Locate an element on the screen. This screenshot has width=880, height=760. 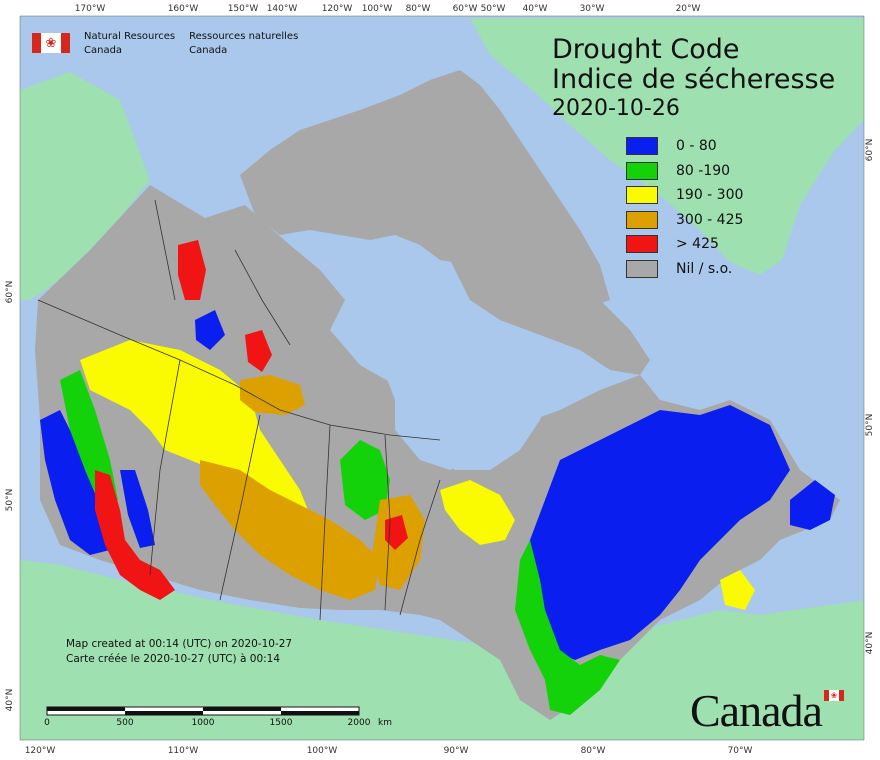
legend-item: 300 - 425 is located at coordinates (684, 220).